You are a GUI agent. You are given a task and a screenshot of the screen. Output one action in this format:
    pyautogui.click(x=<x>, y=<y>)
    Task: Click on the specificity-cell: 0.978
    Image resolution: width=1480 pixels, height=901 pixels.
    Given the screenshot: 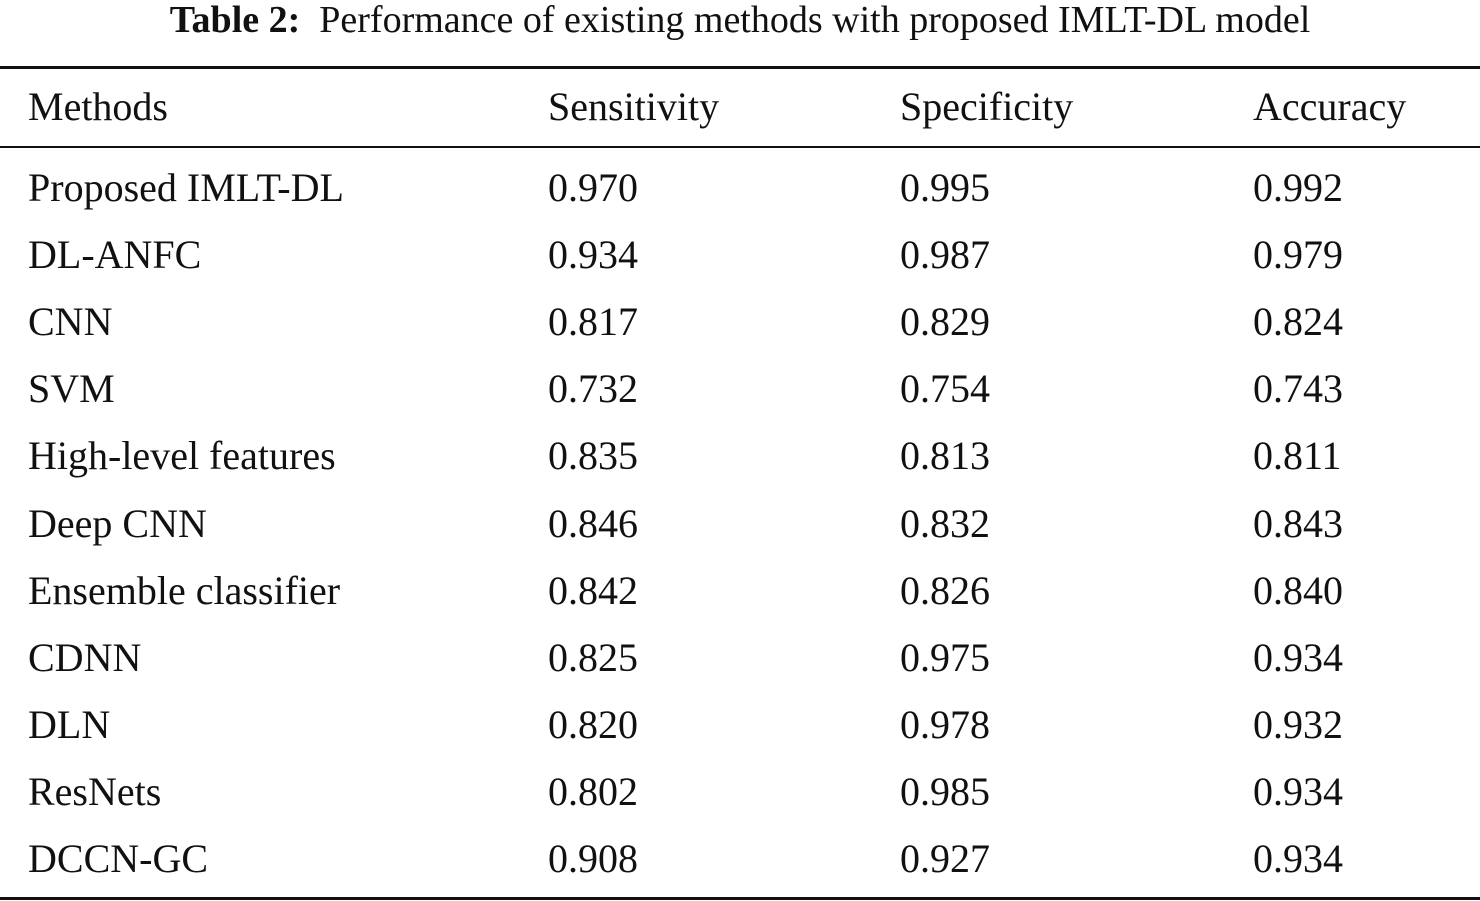 What is the action you would take?
    pyautogui.click(x=945, y=724)
    